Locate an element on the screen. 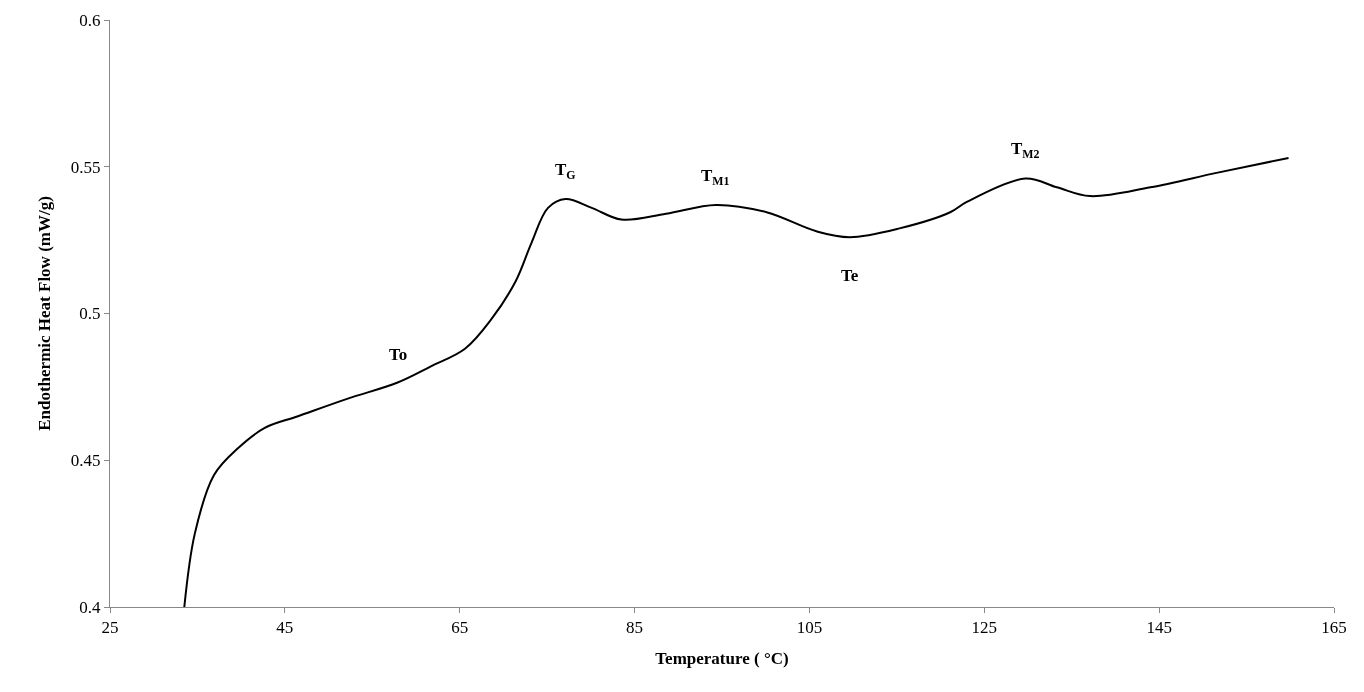 The image size is (1364, 692). y-tick-label: 0.4 is located at coordinates (90, 607).